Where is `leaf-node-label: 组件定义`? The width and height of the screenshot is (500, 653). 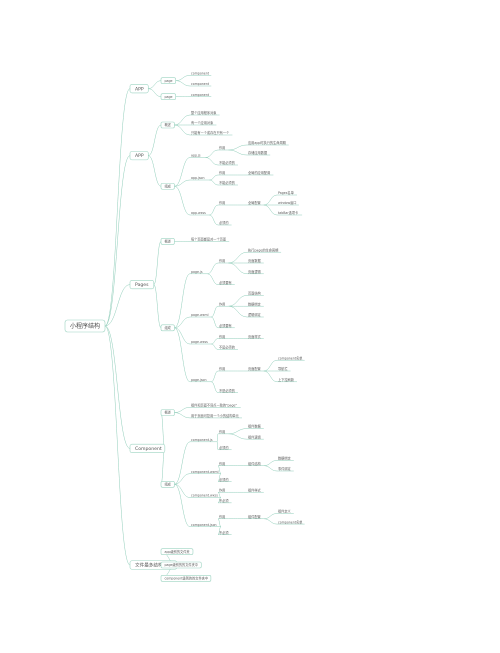
leaf-node-label: 组件定义 is located at coordinates (285, 511).